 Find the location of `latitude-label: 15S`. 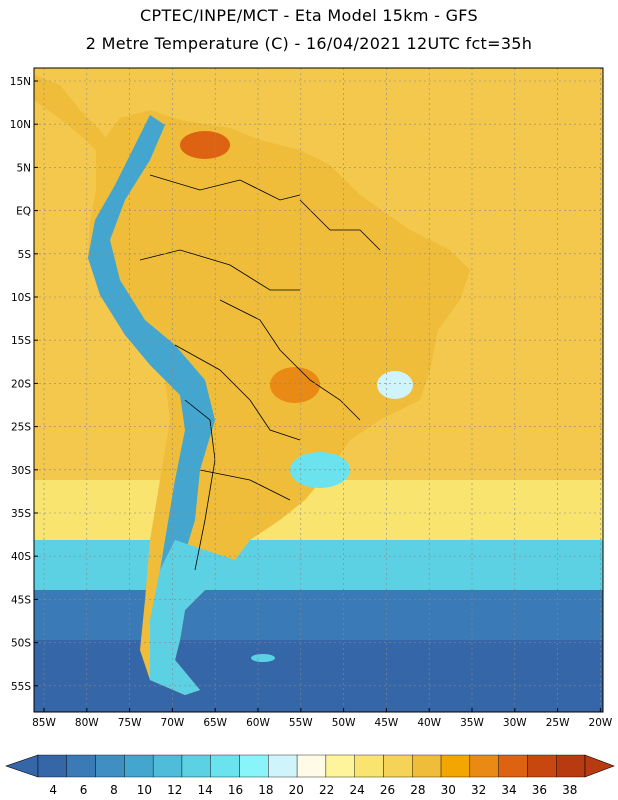

latitude-label: 15S is located at coordinates (21, 341).